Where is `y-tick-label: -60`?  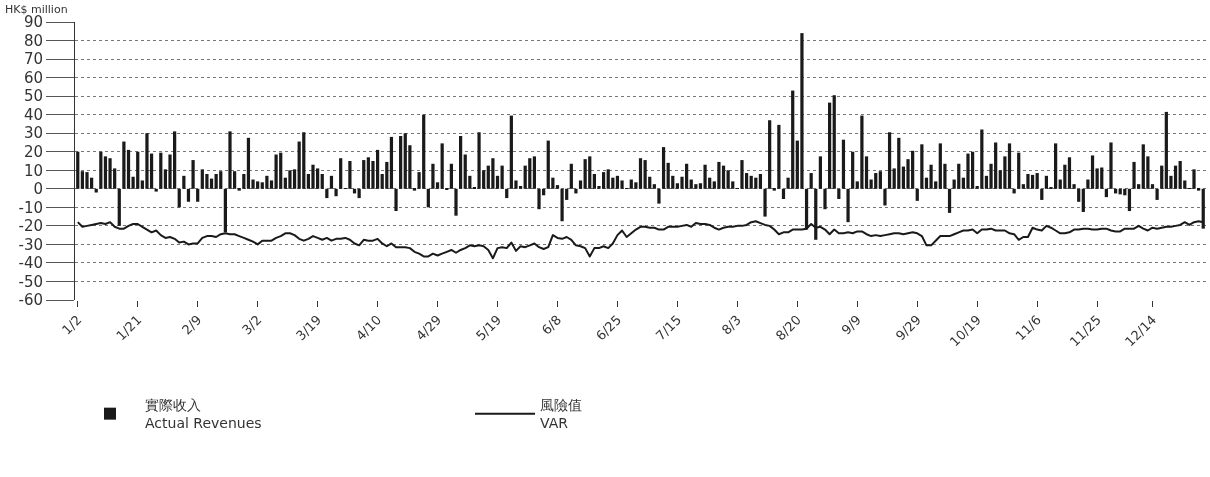 y-tick-label: -60 is located at coordinates (30, 300).